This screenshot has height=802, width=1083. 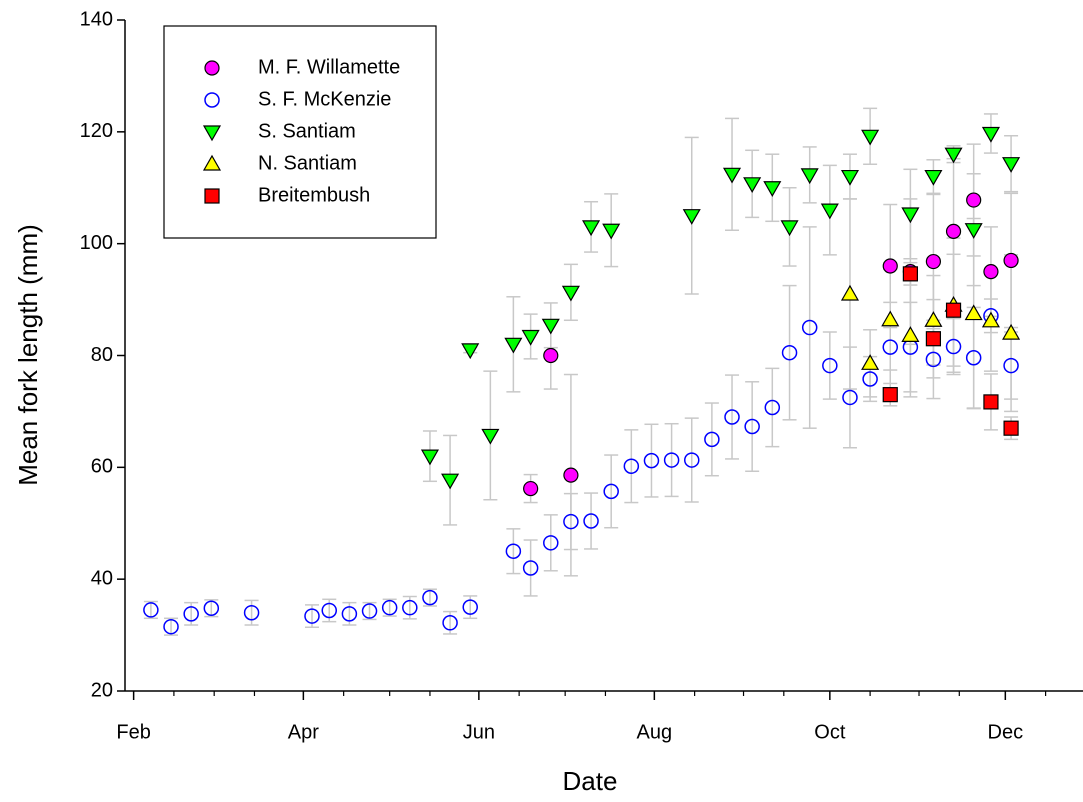 What do you see at coordinates (102, 467) in the screenshot?
I see `y-tick-label: 60` at bounding box center [102, 467].